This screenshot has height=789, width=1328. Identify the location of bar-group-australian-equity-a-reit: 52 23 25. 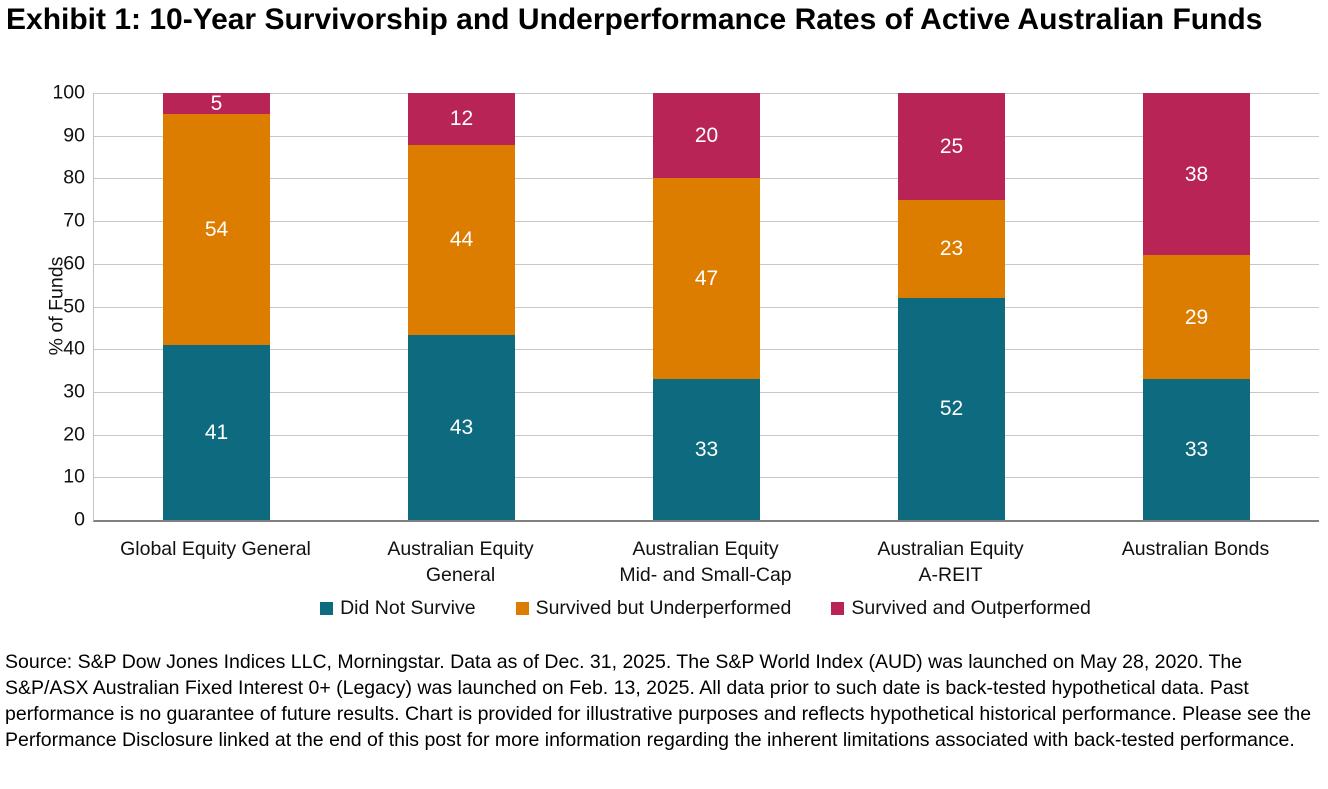
(951, 306).